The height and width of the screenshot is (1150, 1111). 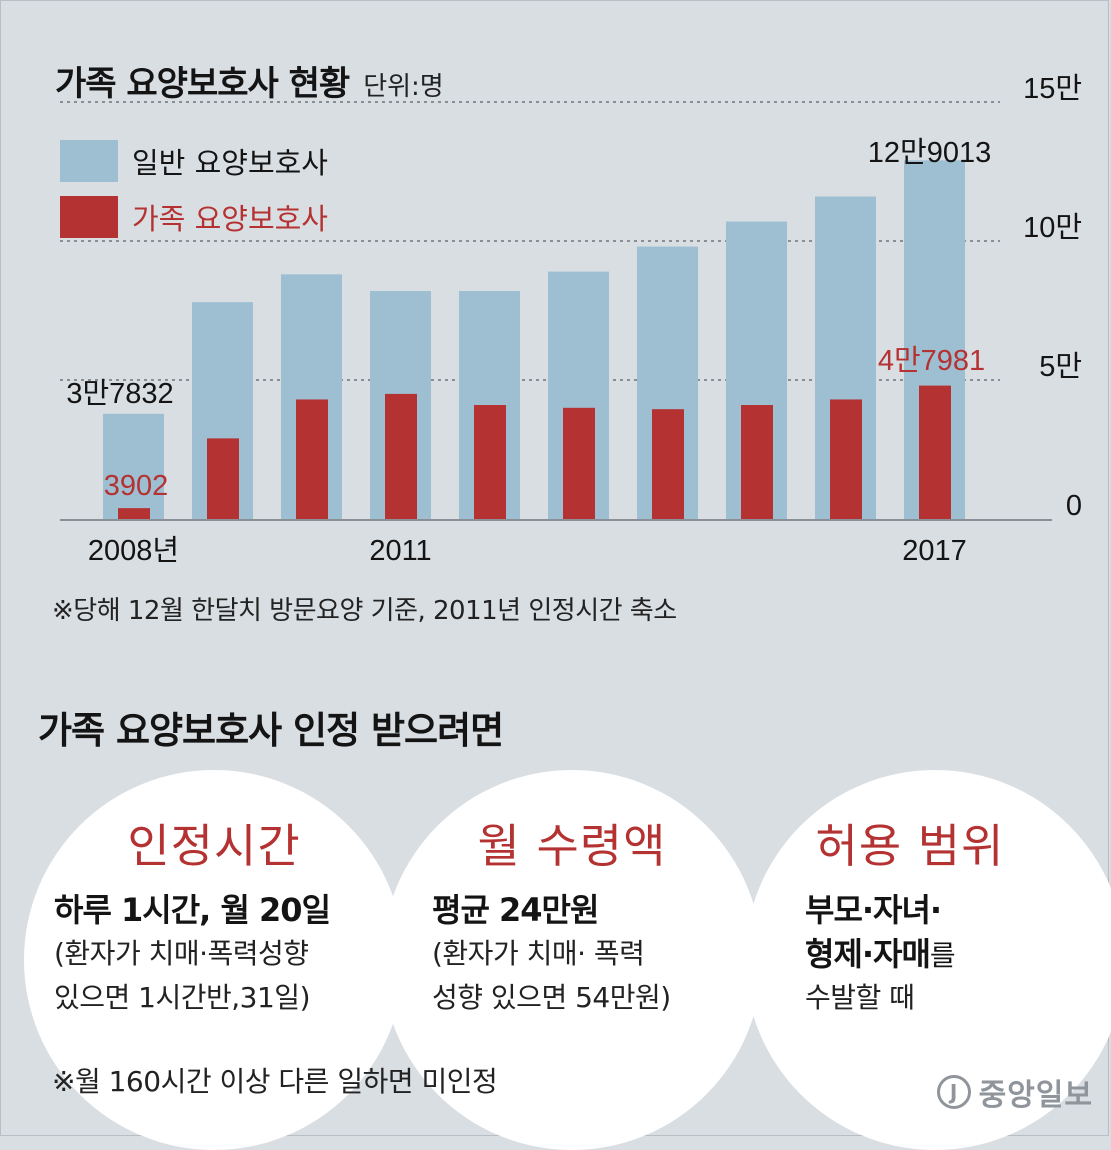 I want to click on logo-text: 중앙일보, so click(x=1035, y=1095).